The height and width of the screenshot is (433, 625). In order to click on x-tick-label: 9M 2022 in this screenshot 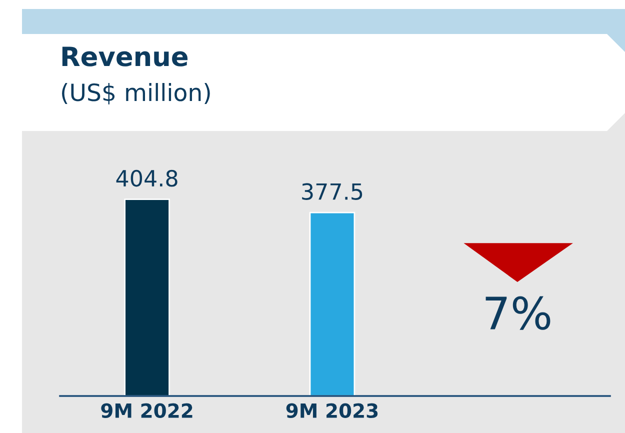, I will do `click(146, 410)`.